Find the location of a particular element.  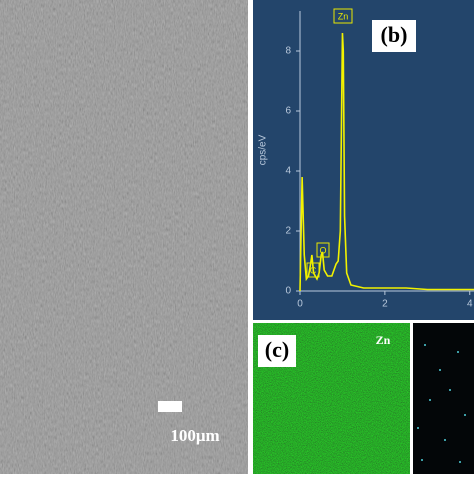

peak-label: C is located at coordinates (313, 270).